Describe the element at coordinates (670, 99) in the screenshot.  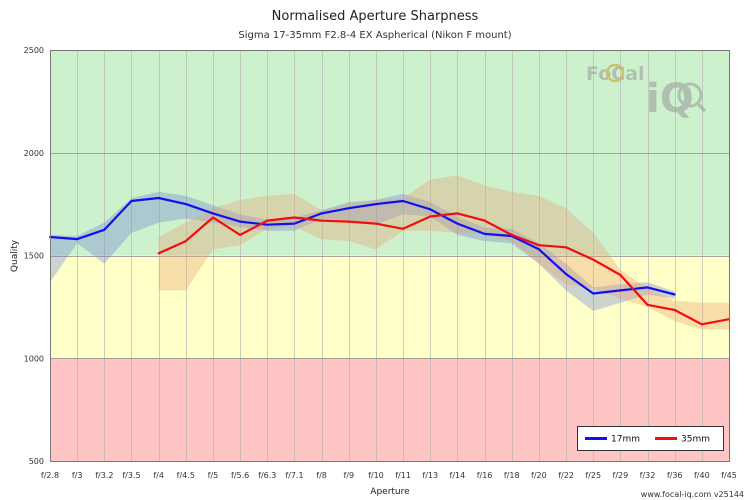
I see `logo-text-bottom: iQ` at that location.